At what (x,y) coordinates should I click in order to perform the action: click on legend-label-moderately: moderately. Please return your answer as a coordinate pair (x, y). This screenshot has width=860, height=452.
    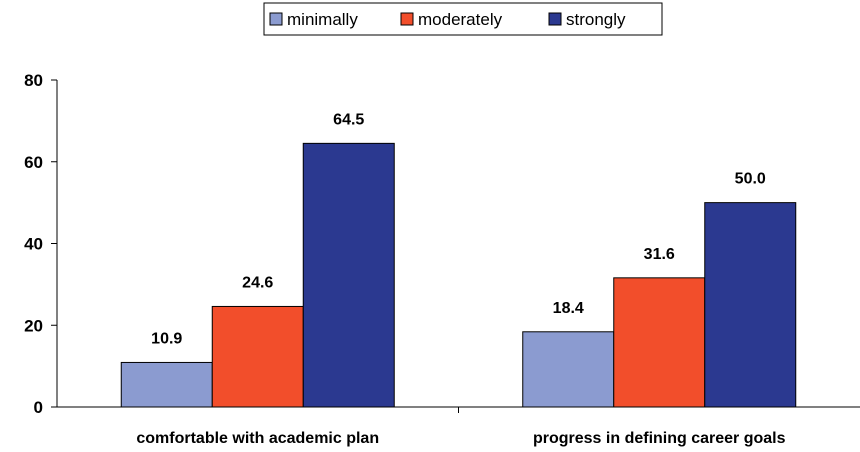
    Looking at the image, I should click on (460, 19).